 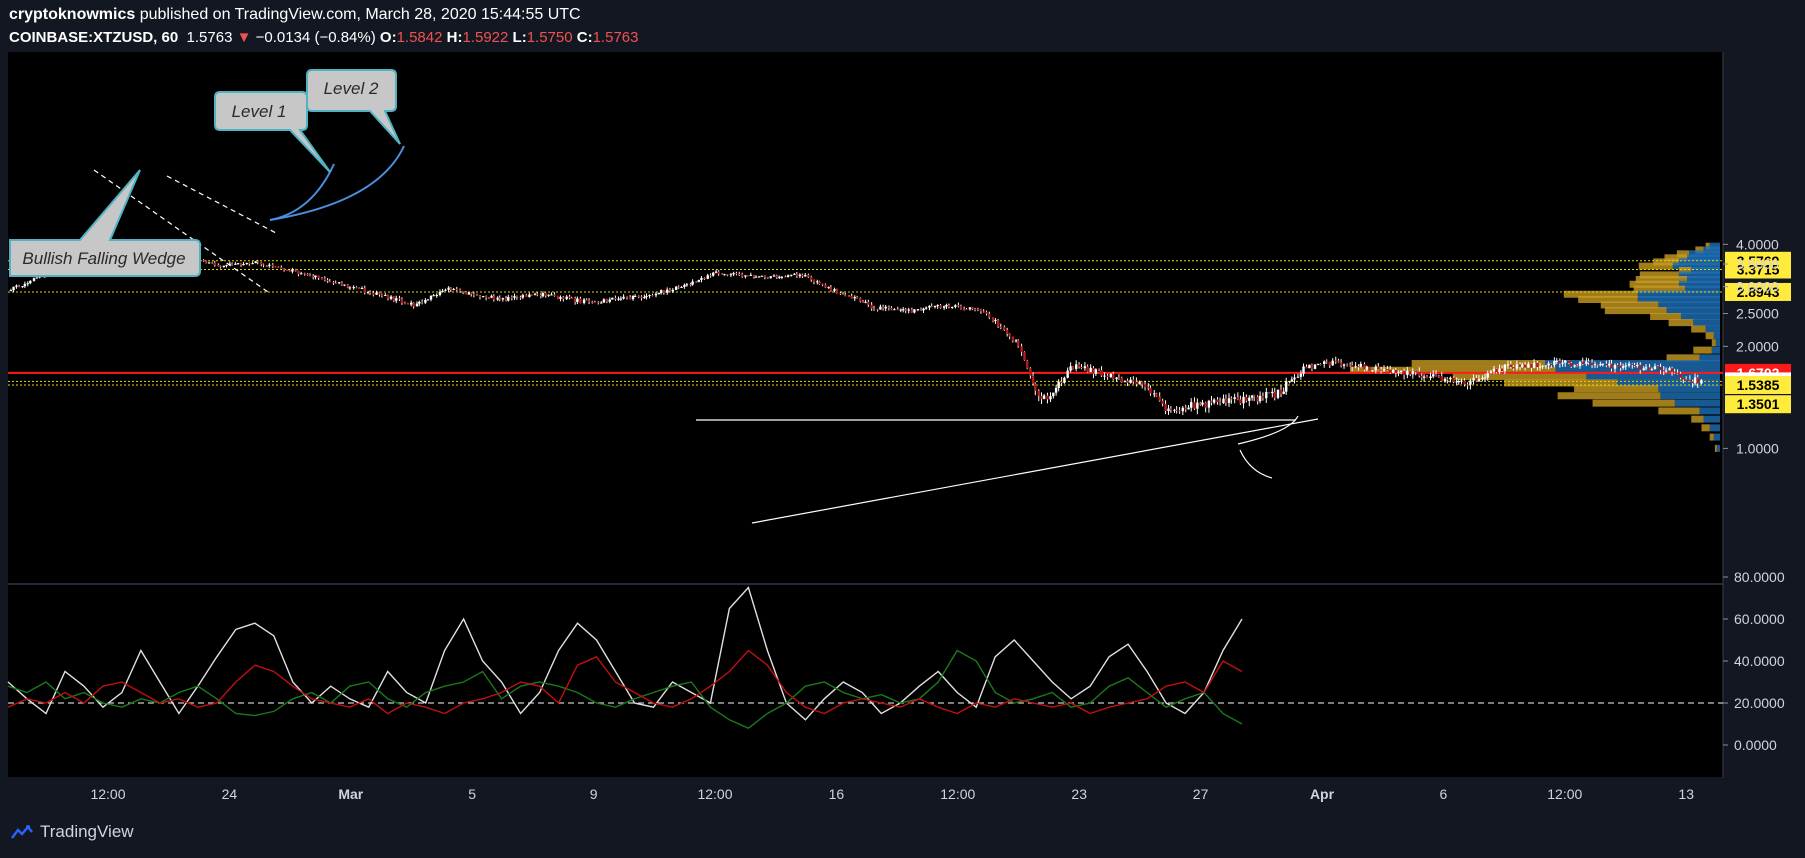 What do you see at coordinates (594, 794) in the screenshot?
I see `time-tick-label: 9` at bounding box center [594, 794].